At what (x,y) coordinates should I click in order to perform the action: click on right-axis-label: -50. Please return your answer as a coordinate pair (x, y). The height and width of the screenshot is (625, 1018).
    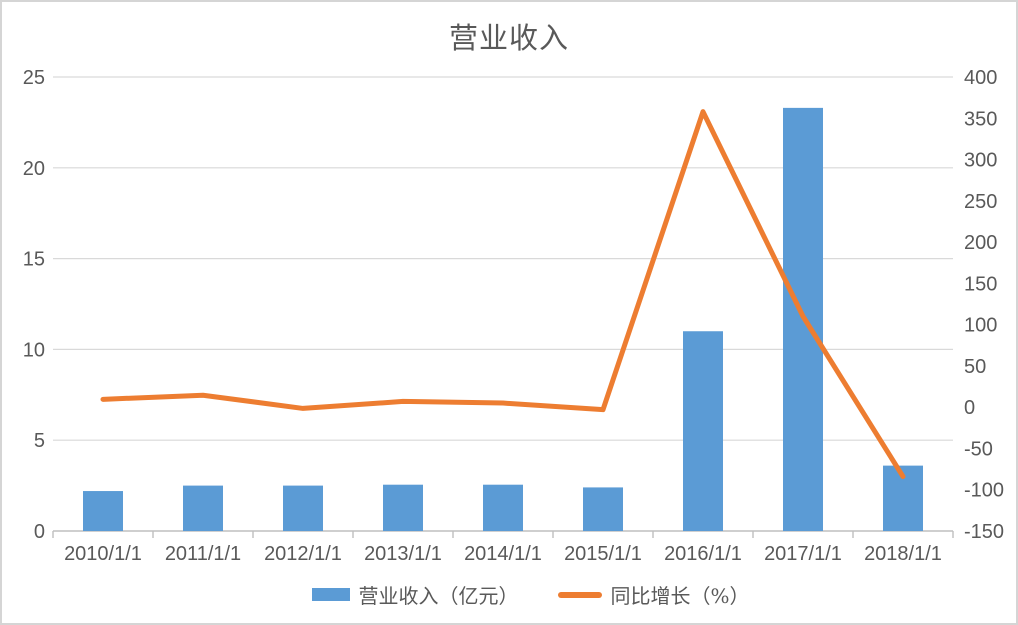
    Looking at the image, I should click on (978, 449).